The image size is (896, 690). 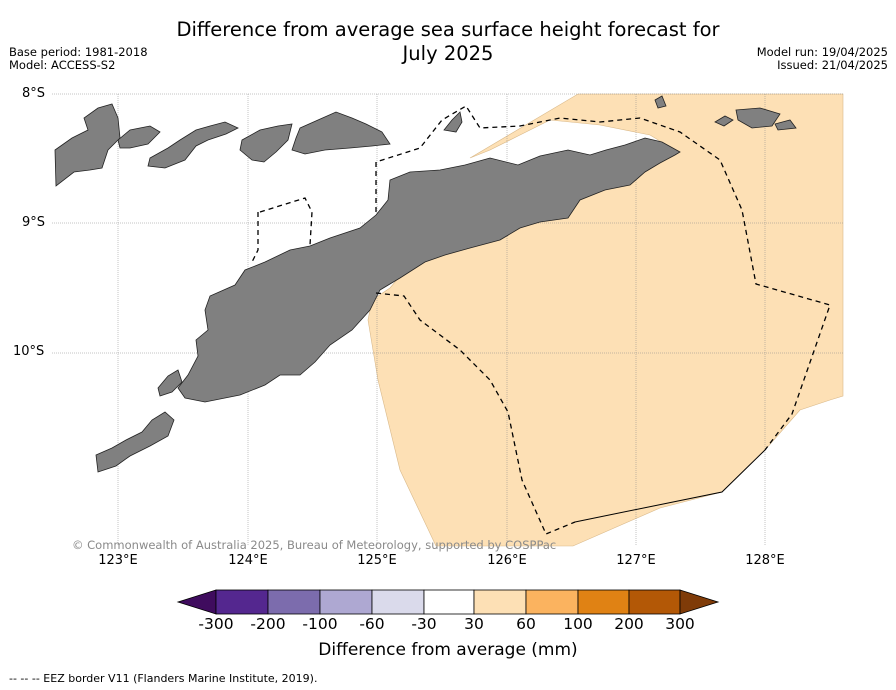 I want to click on title-line-2: July 2025, so click(x=448, y=53).